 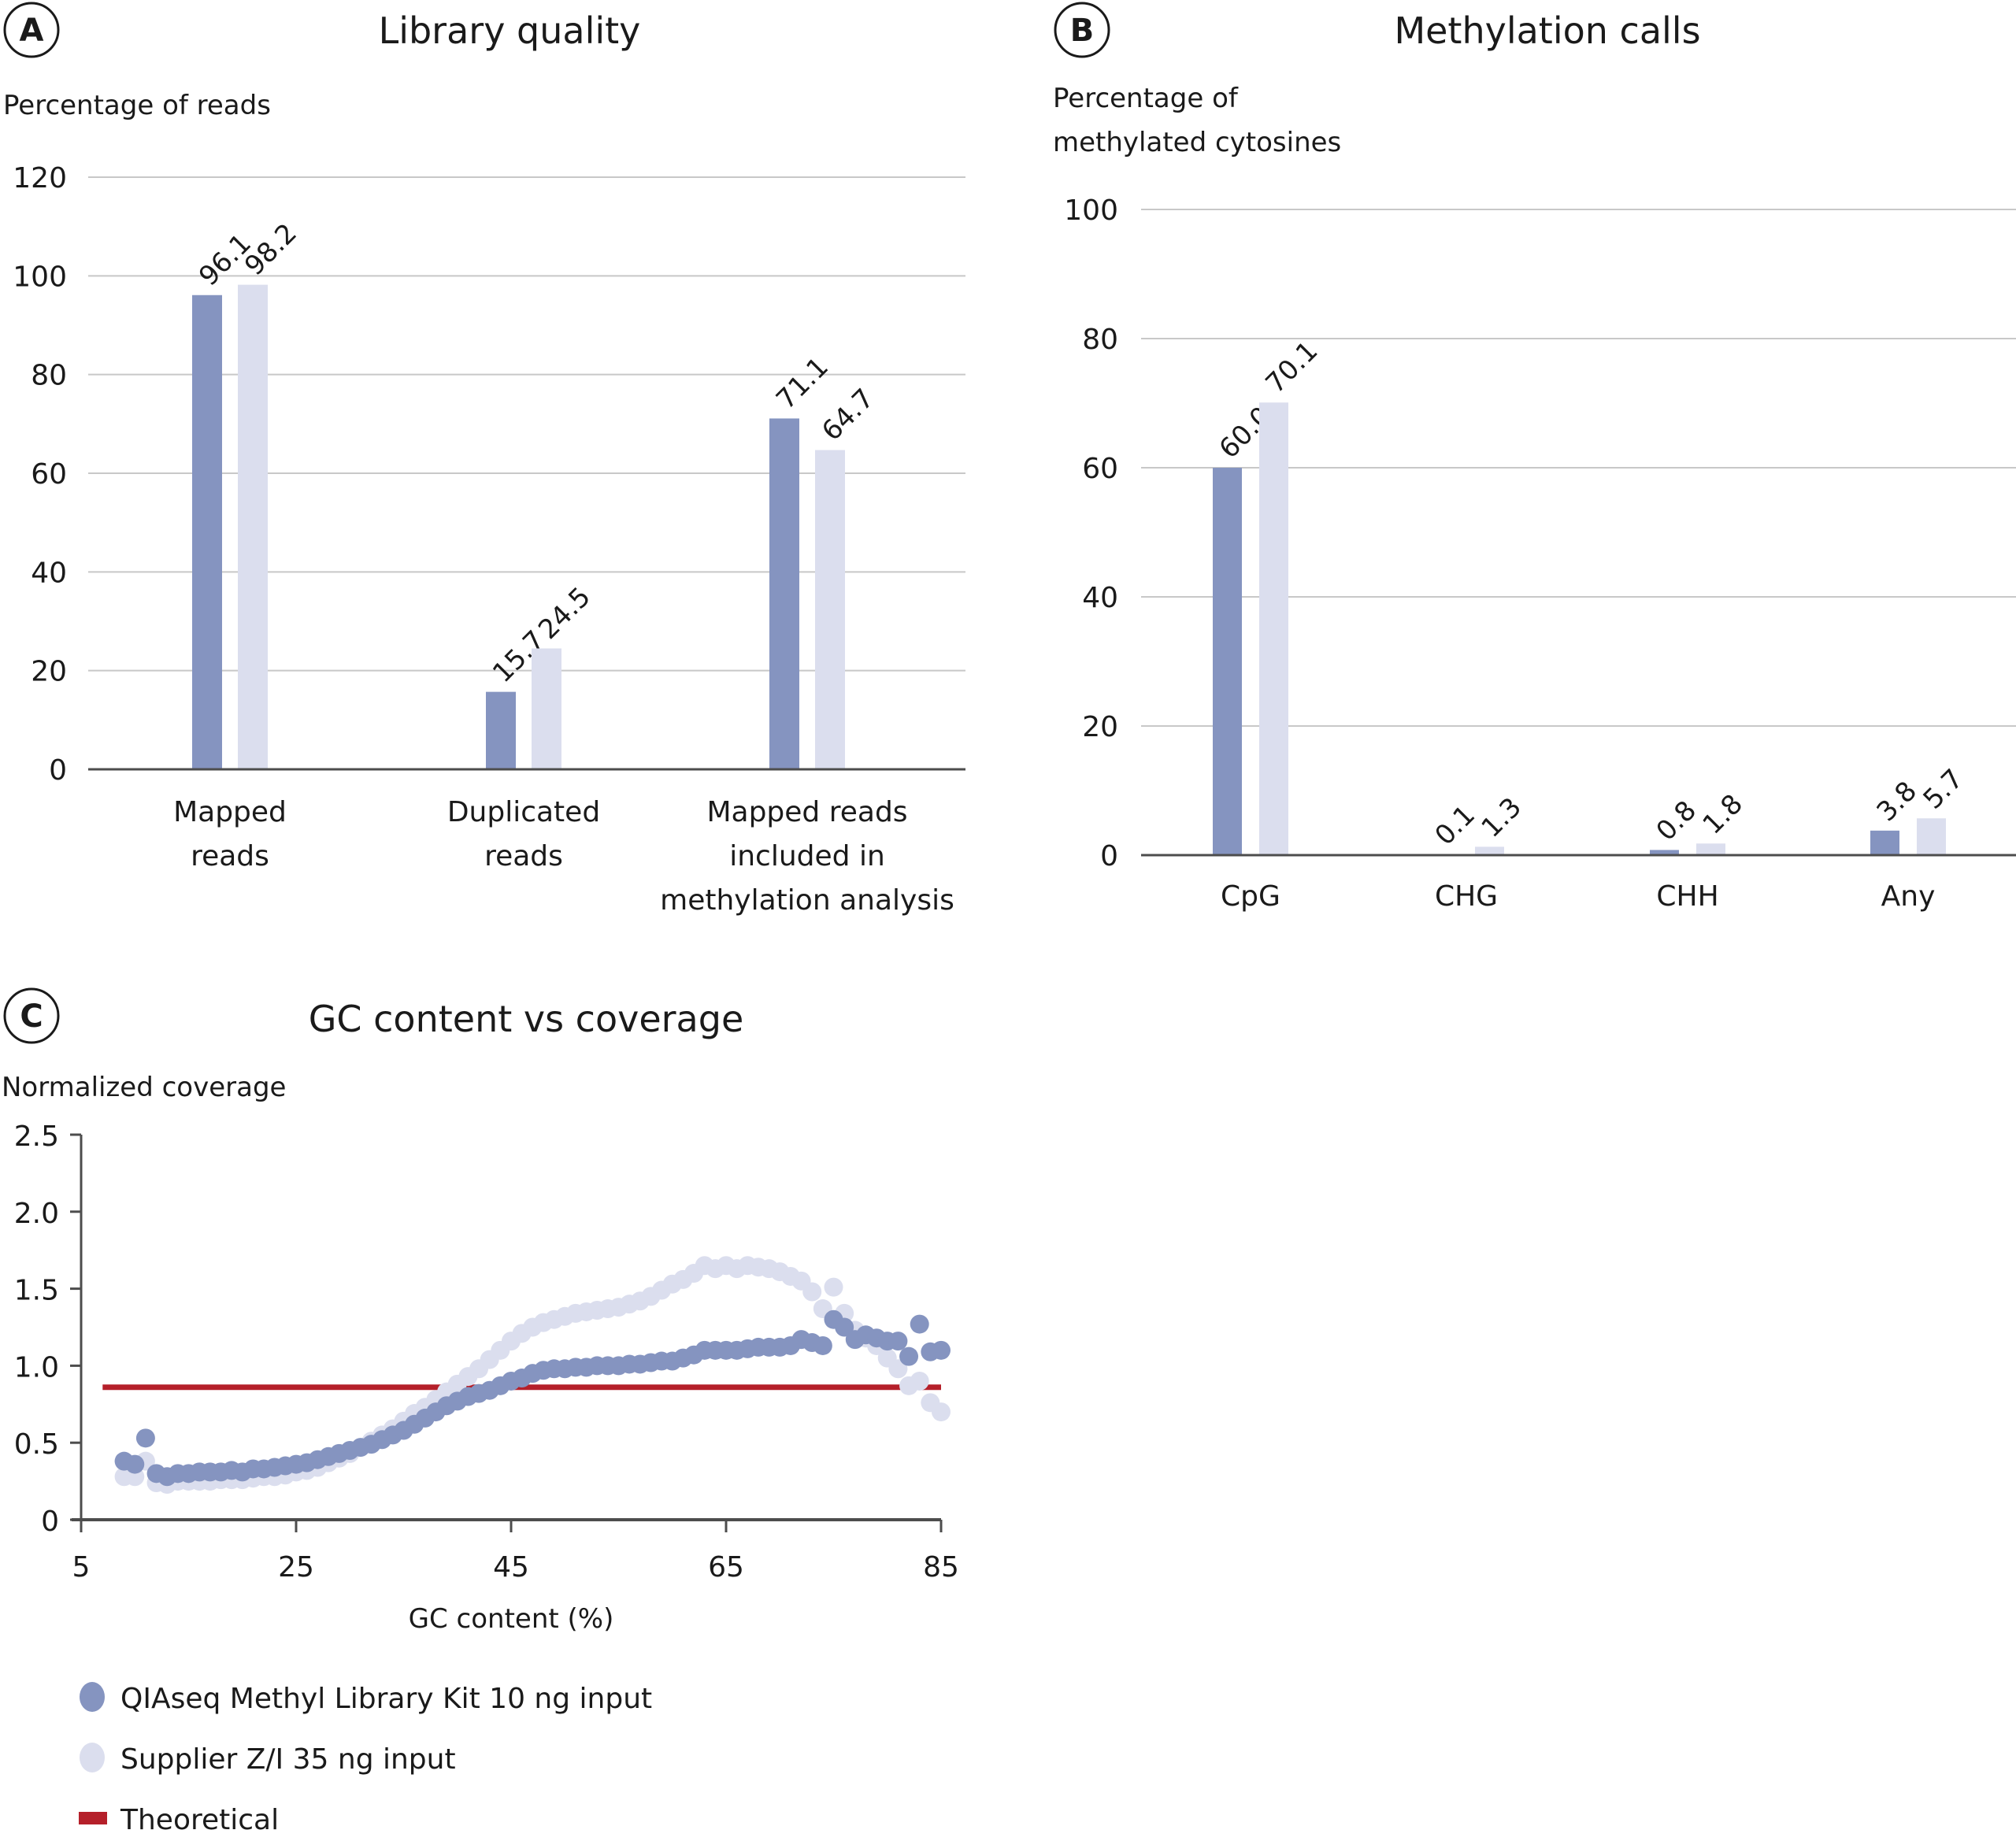 What do you see at coordinates (523, 812) in the screenshot?
I see `x-category-label: Duplicated` at bounding box center [523, 812].